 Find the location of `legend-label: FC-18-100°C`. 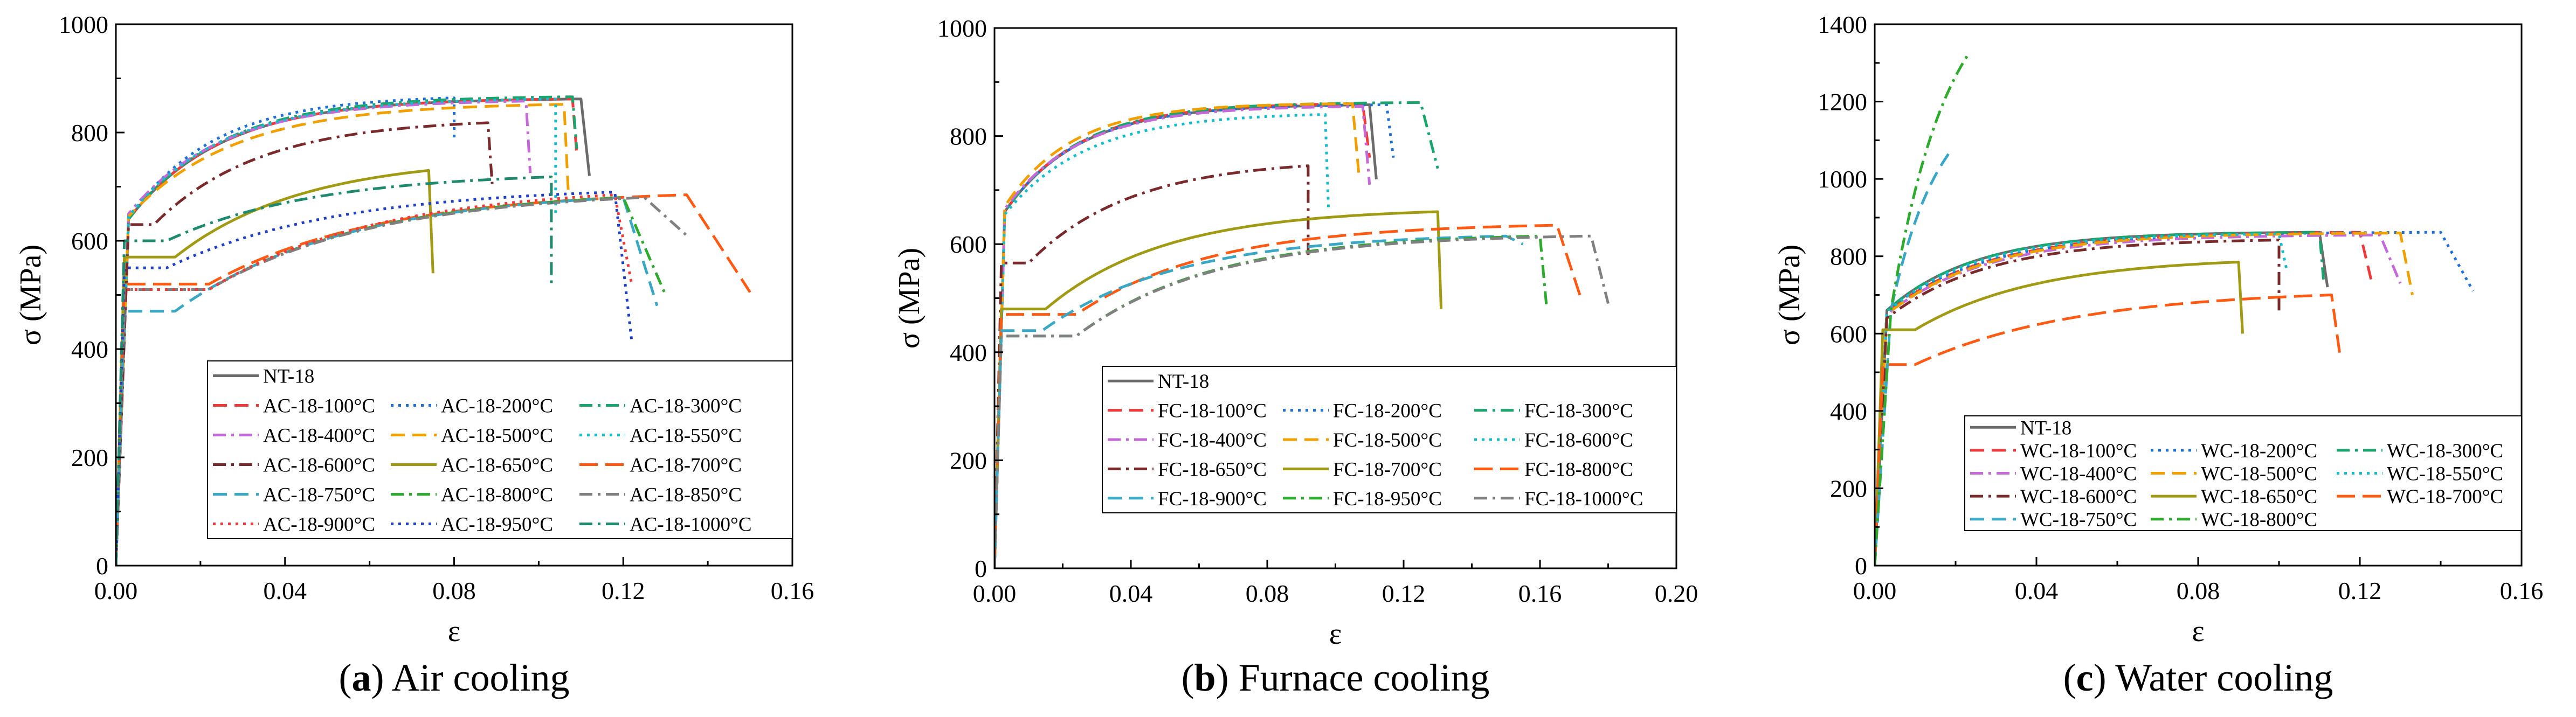

legend-label: FC-18-100°C is located at coordinates (1212, 411).